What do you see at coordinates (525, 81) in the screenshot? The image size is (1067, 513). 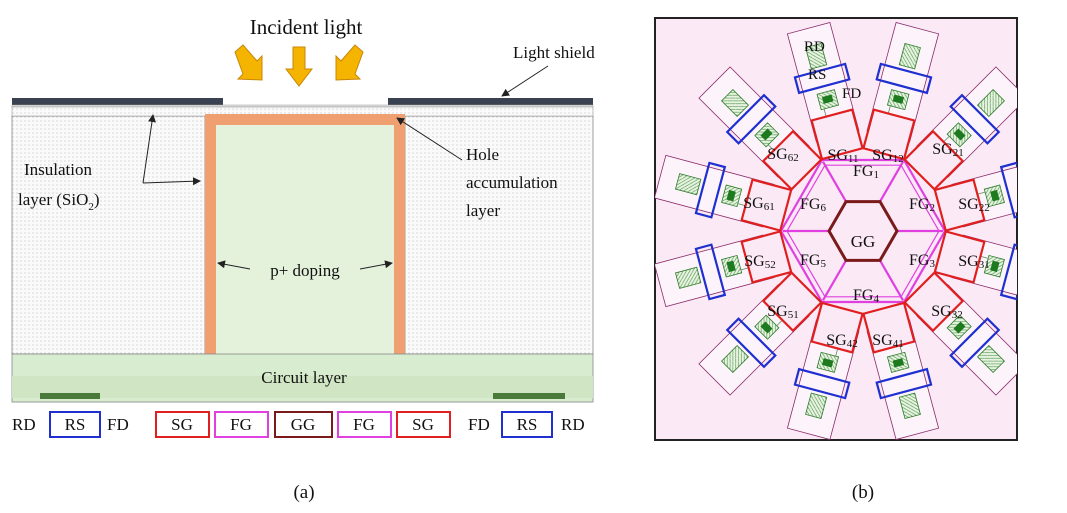 I see `light-shield-pointer` at bounding box center [525, 81].